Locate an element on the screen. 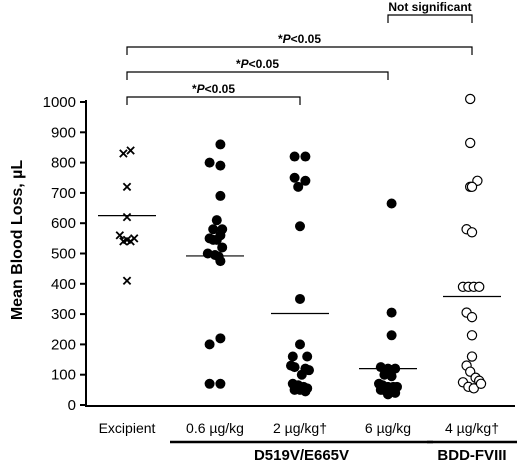  y-tick-label: 0 is located at coordinates (72, 405).